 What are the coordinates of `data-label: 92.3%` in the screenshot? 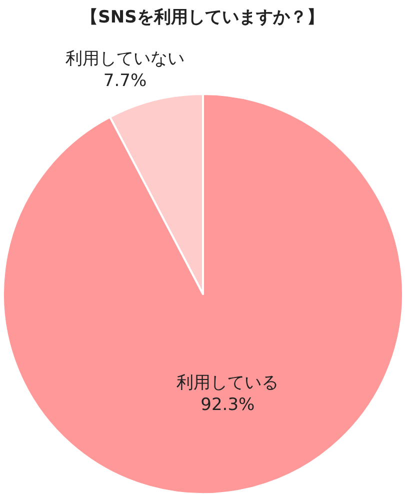 It's located at (227, 405).